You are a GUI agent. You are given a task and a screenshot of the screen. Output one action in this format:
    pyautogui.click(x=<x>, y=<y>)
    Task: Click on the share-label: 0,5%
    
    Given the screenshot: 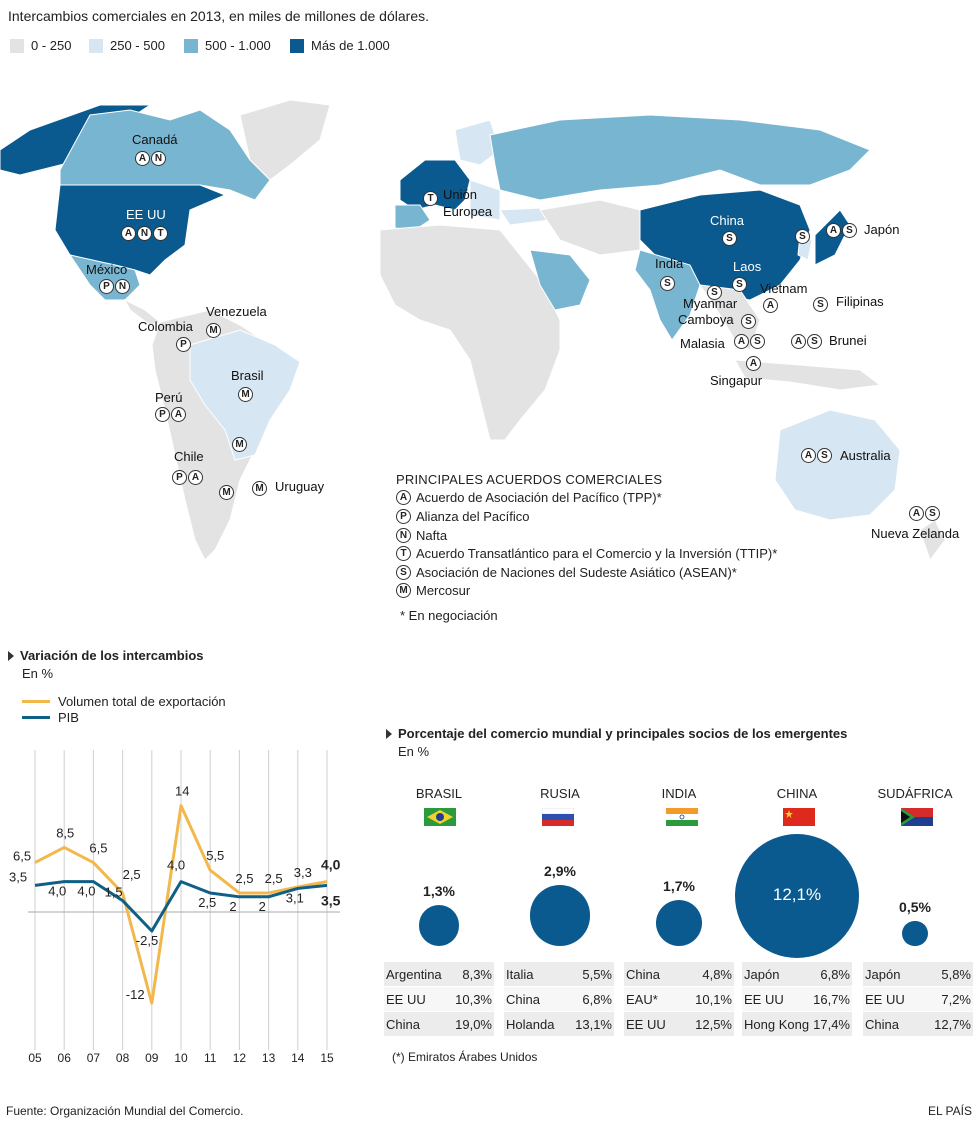 What is the action you would take?
    pyautogui.click(x=915, y=906)
    